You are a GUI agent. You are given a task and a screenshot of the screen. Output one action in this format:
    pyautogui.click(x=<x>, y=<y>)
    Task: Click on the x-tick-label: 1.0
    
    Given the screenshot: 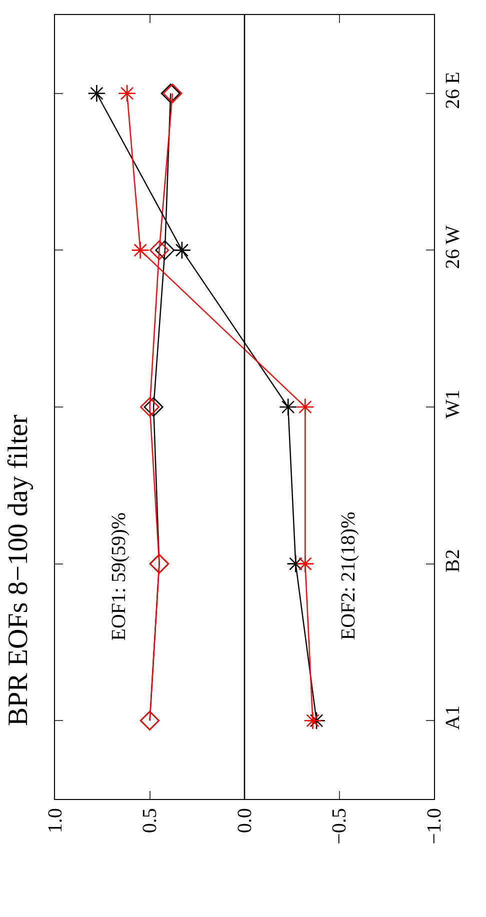 What is the action you would take?
    pyautogui.click(x=55, y=821)
    